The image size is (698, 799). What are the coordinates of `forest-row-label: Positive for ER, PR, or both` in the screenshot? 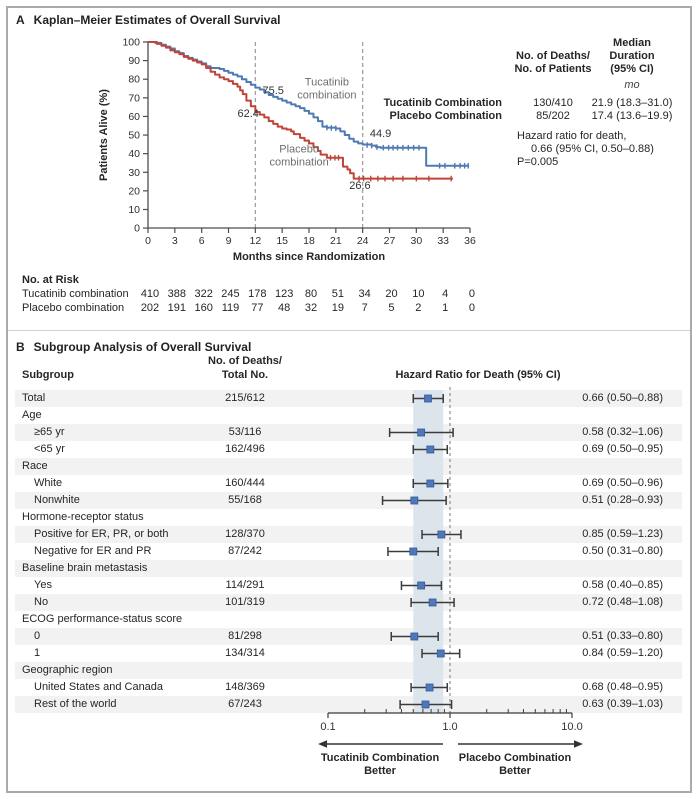 It's located at (101, 534).